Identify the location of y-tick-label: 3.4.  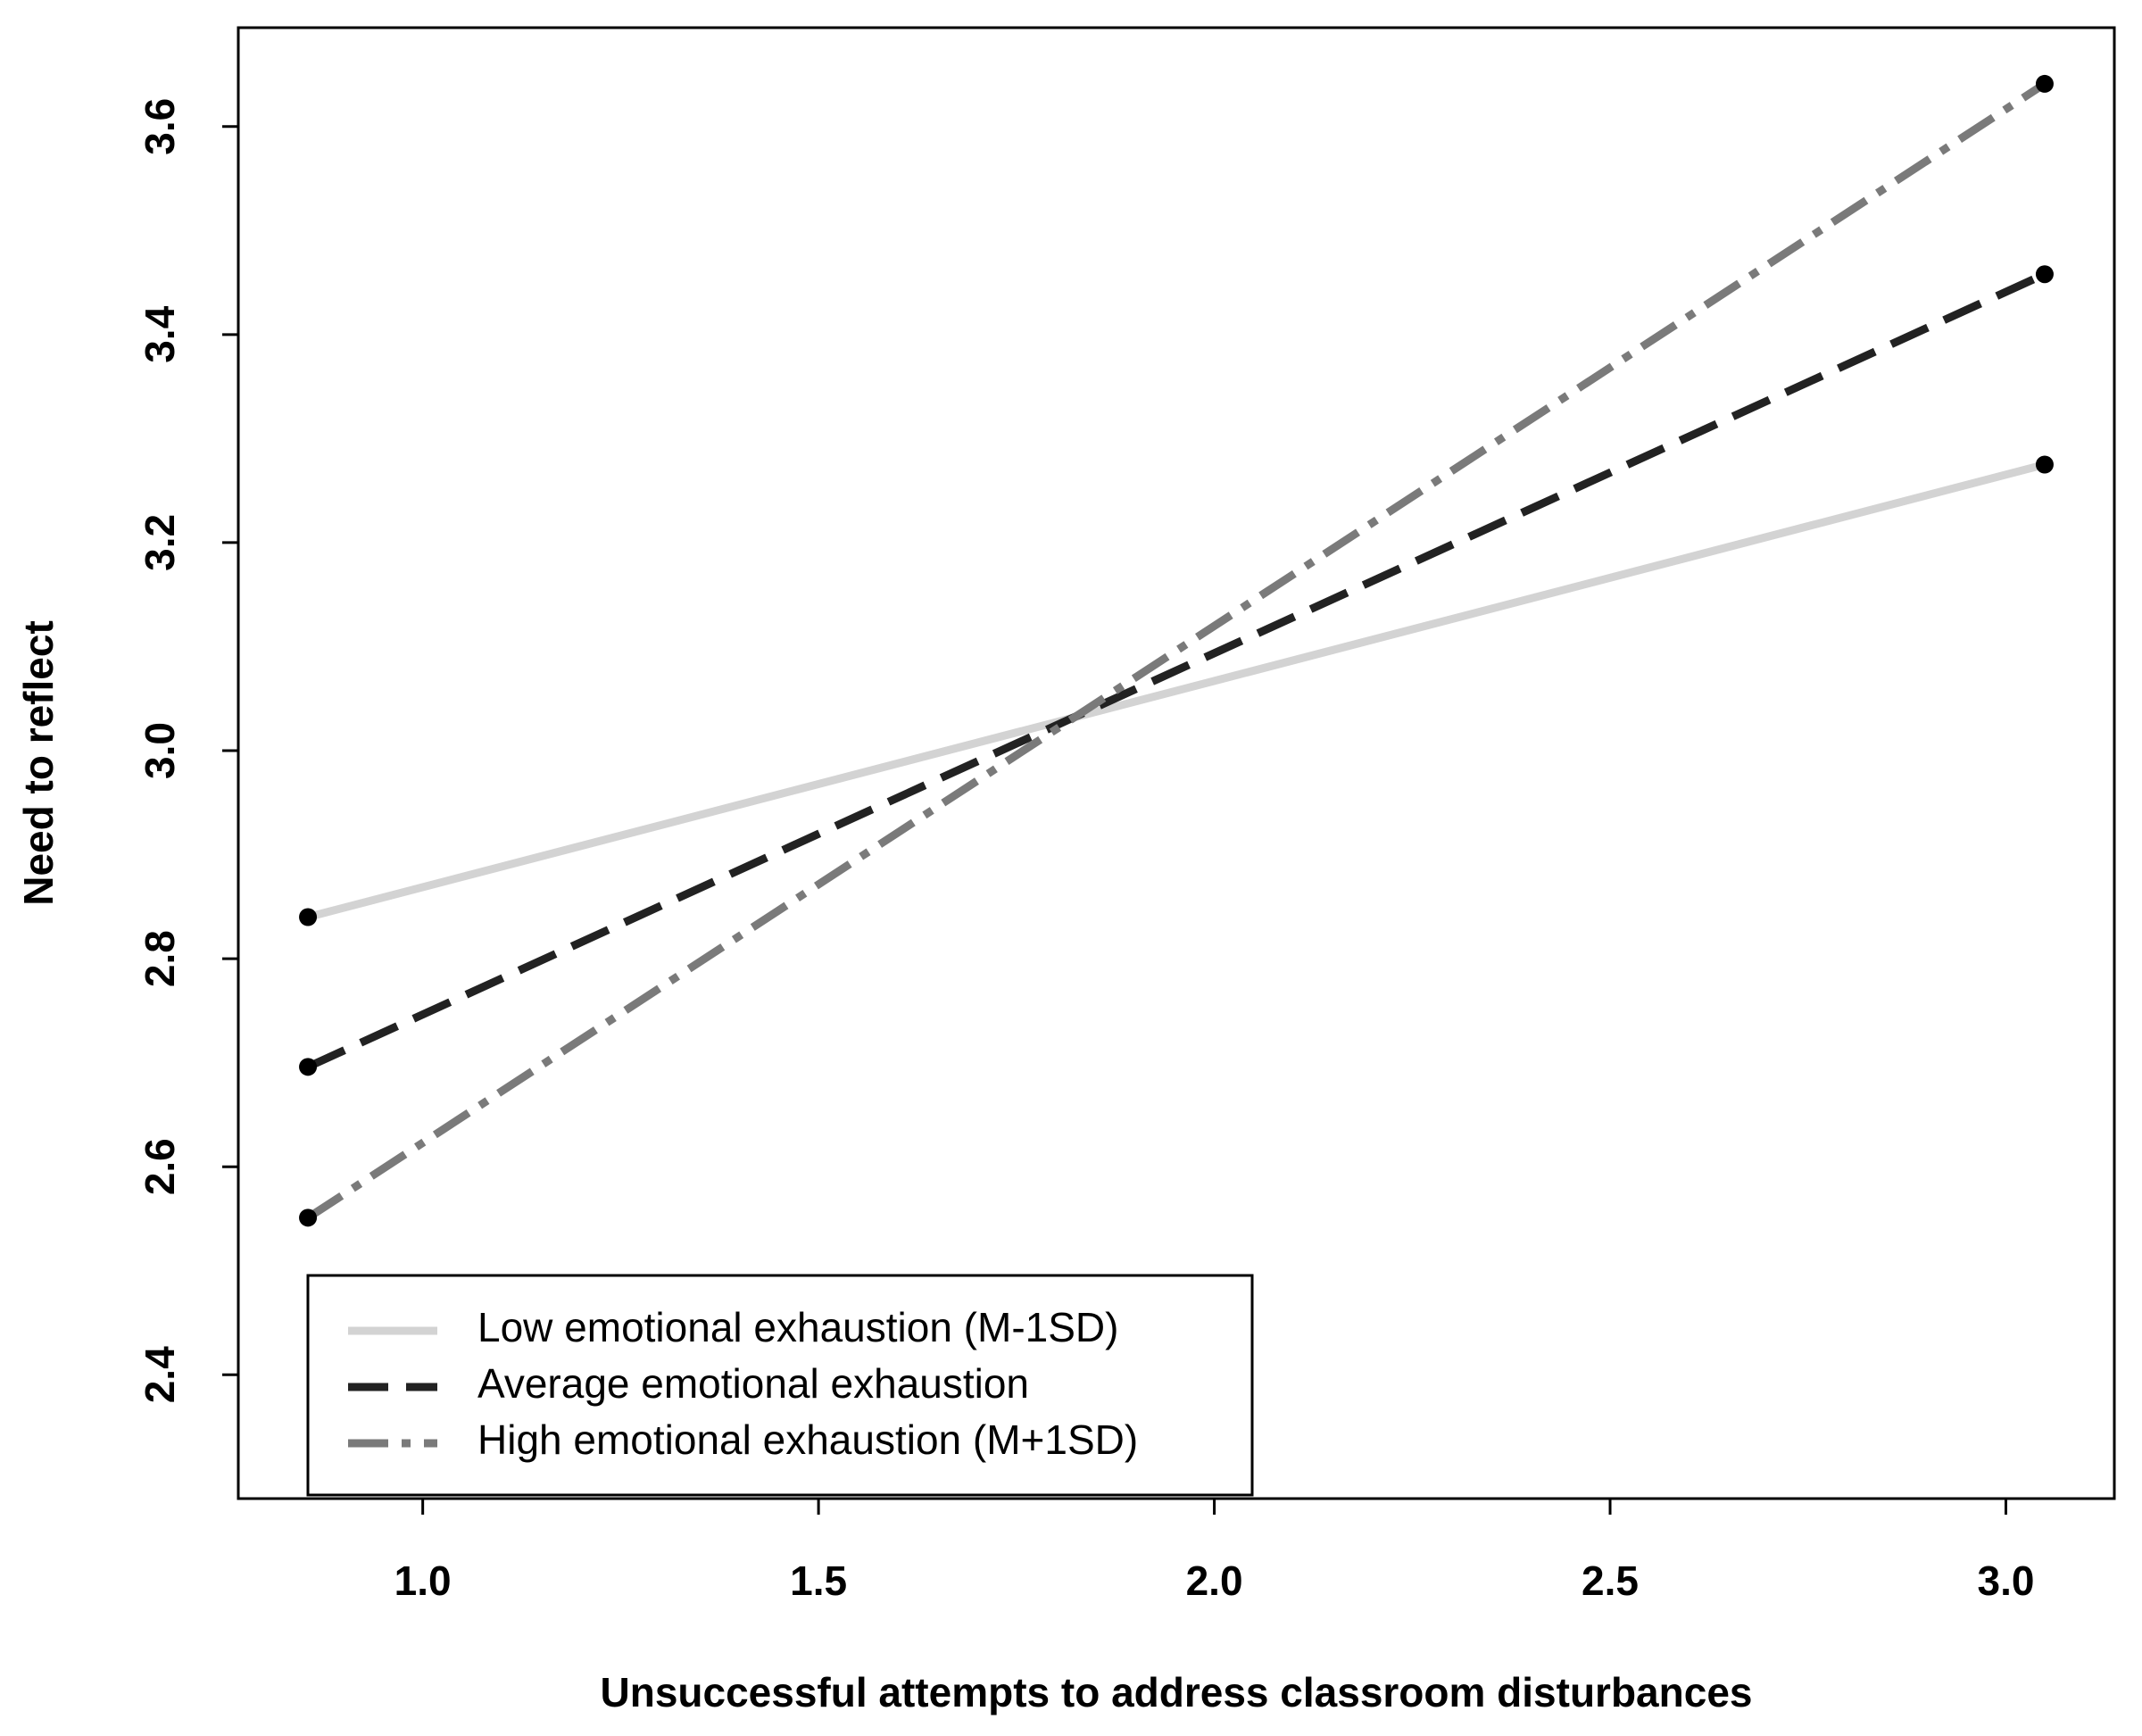
(160, 333).